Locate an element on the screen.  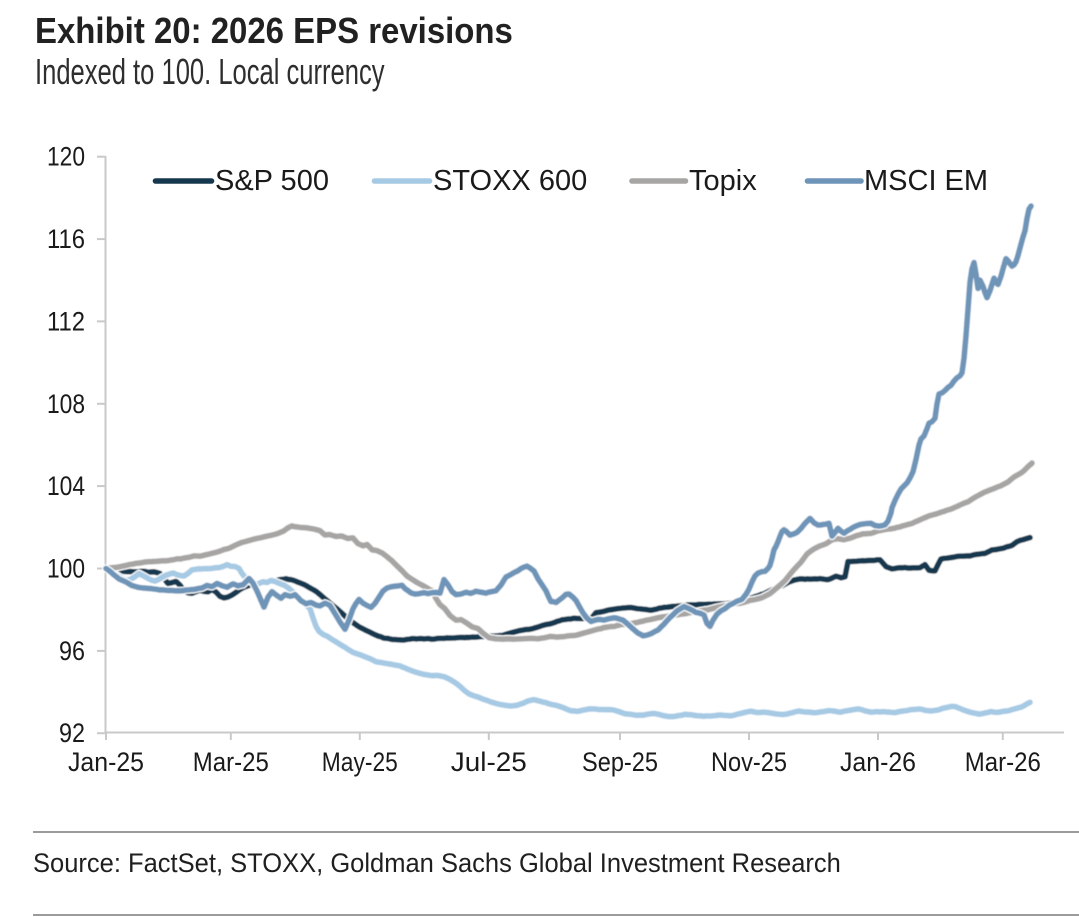
svg-text: Sep-25 is located at coordinates (620, 762).